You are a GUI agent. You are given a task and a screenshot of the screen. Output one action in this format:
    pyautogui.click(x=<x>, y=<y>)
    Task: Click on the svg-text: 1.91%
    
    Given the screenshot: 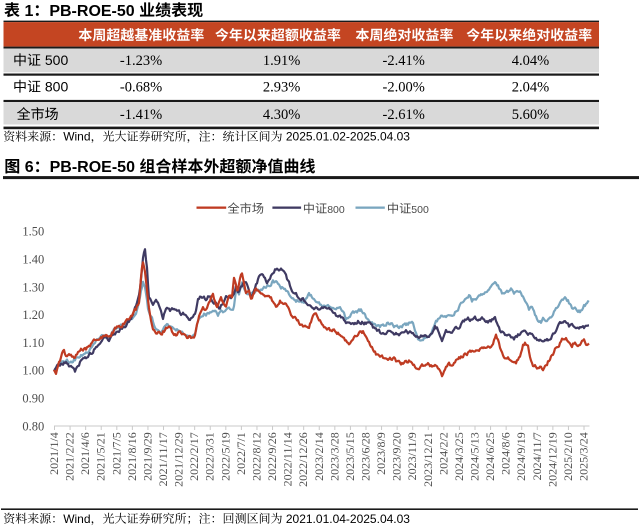 What is the action you would take?
    pyautogui.click(x=281, y=61)
    